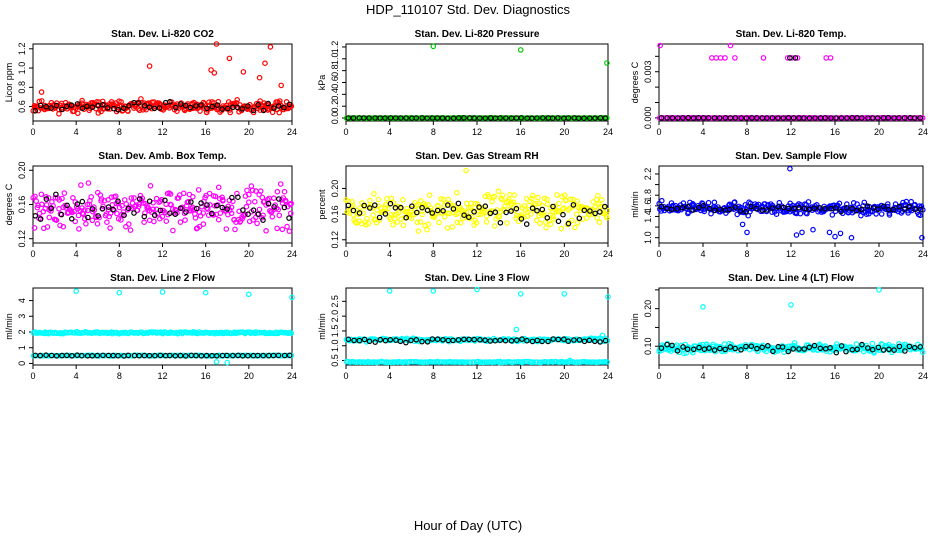  I want to click on y-tick-label: 0.20, so click(22, 171).